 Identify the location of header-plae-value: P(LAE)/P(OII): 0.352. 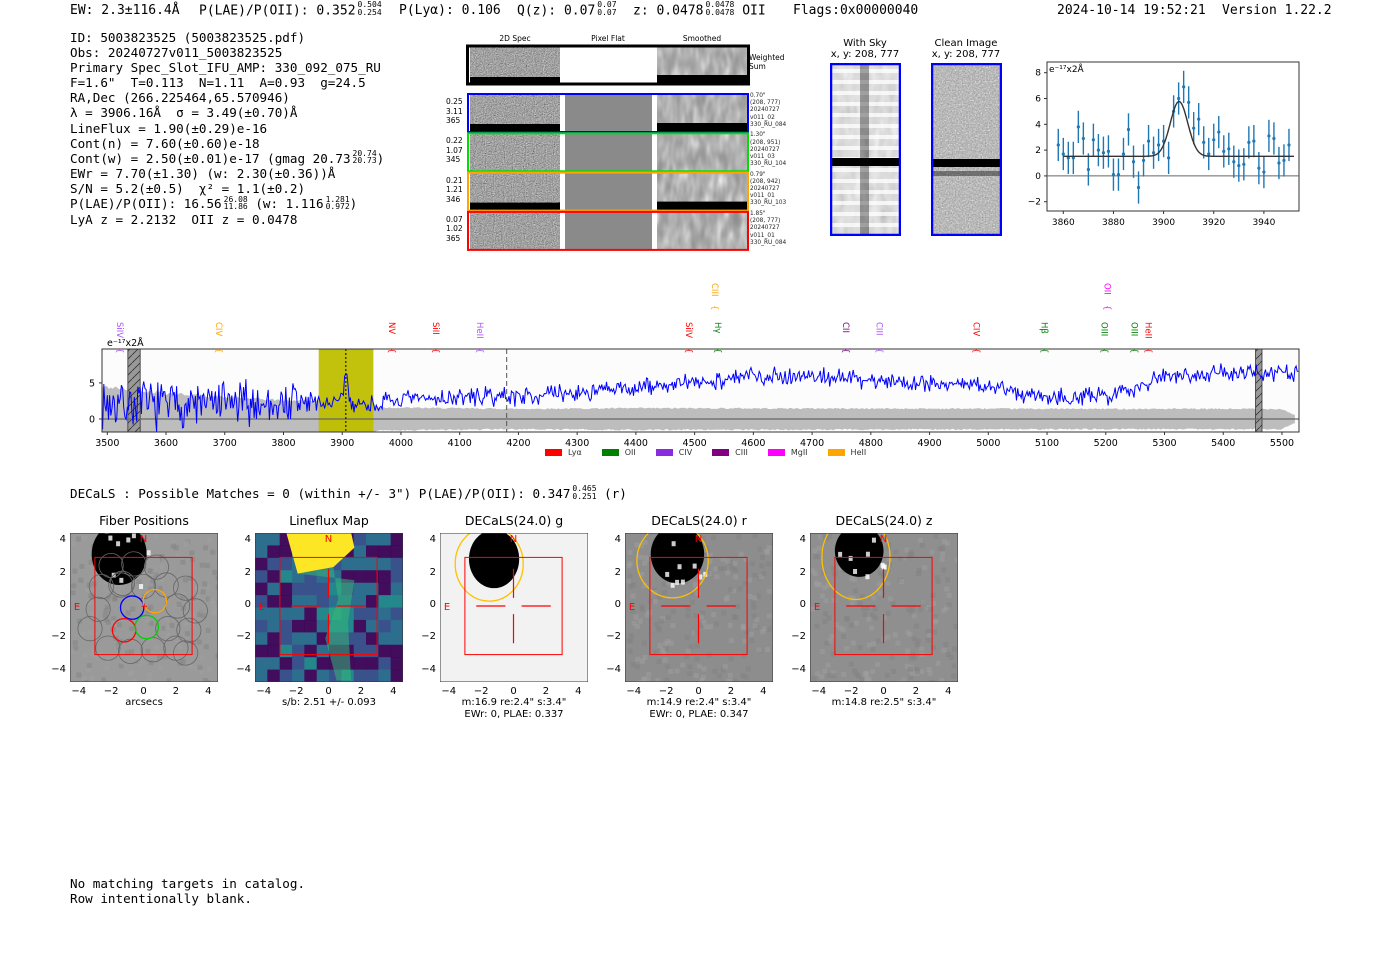
(277, 11).